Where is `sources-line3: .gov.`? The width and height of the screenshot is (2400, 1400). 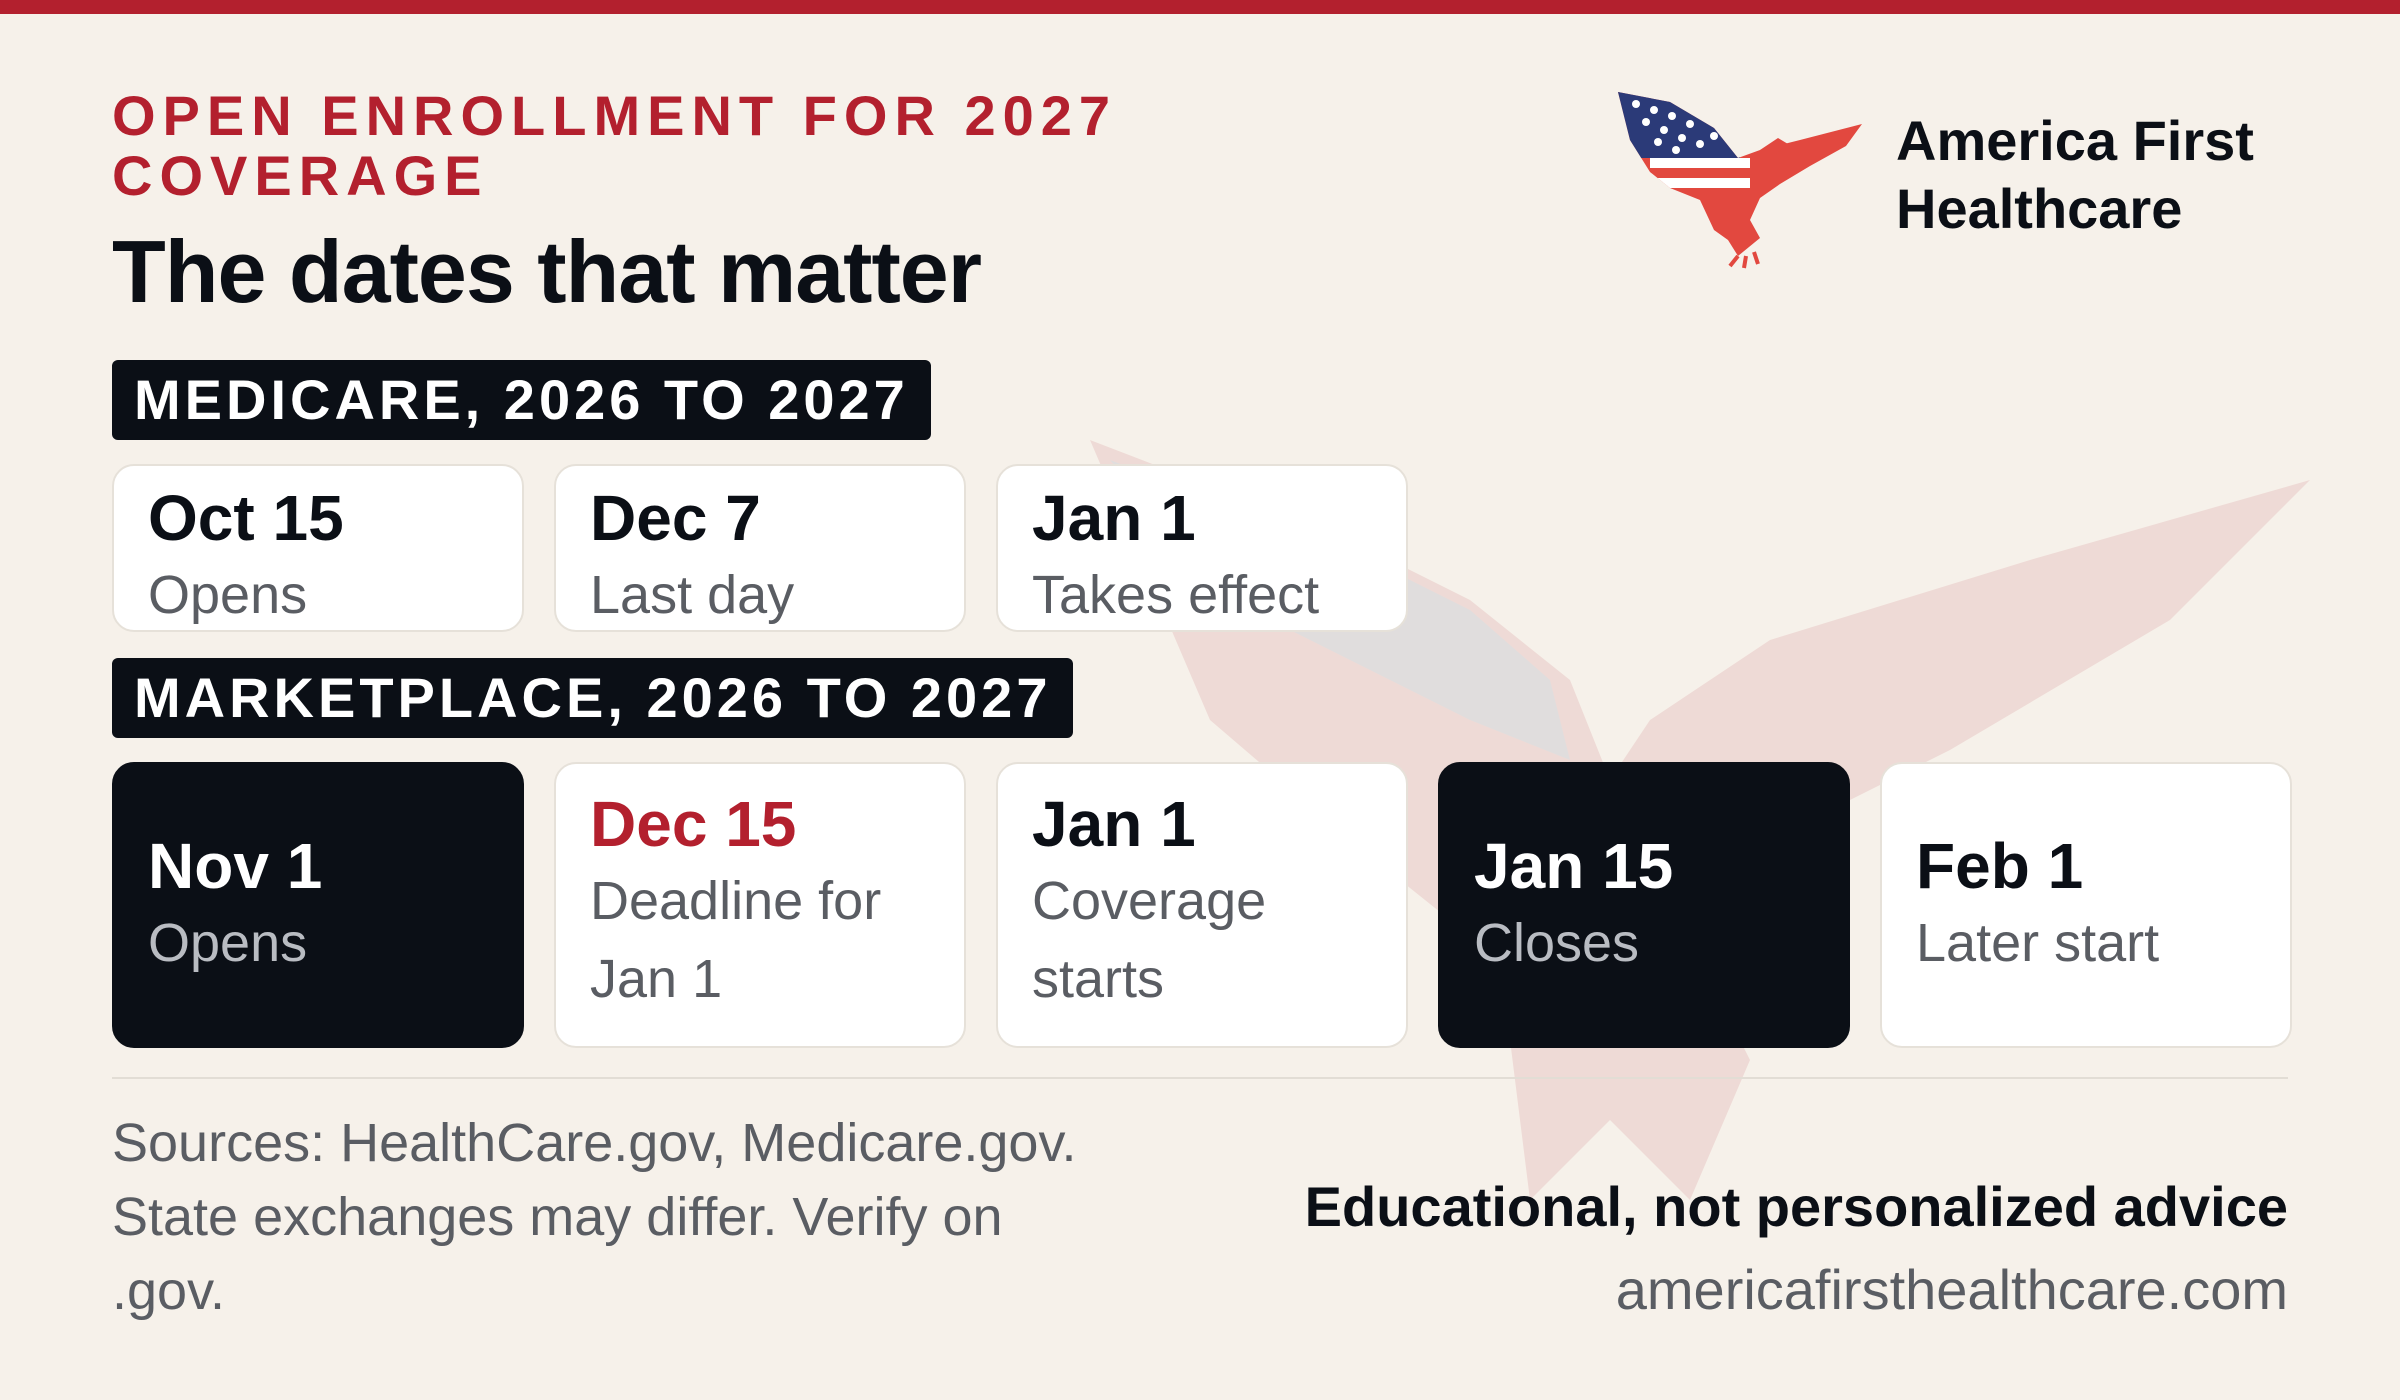 sources-line3: .gov. is located at coordinates (169, 1291).